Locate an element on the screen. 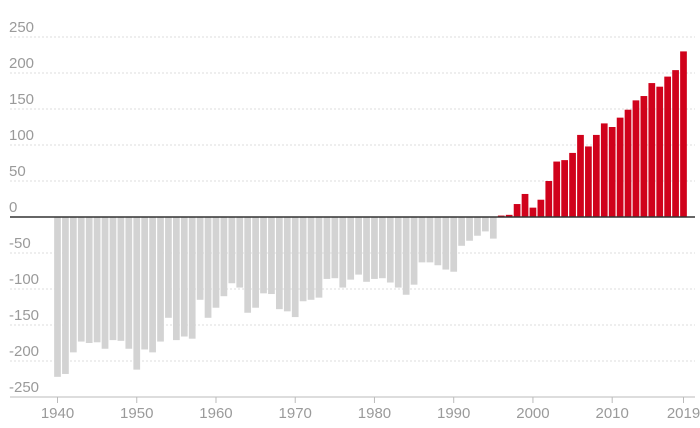 The height and width of the screenshot is (428, 700). bar-1947 is located at coordinates (113, 279).